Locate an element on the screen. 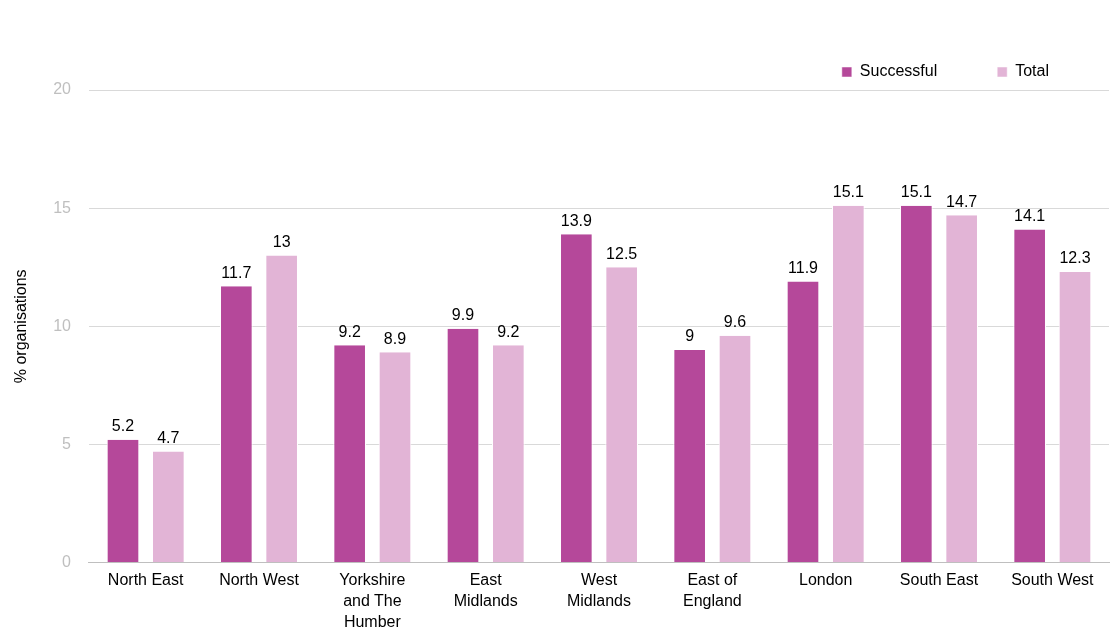 This screenshot has width=1113, height=641. x-tick-label: South West is located at coordinates (1053, 580).